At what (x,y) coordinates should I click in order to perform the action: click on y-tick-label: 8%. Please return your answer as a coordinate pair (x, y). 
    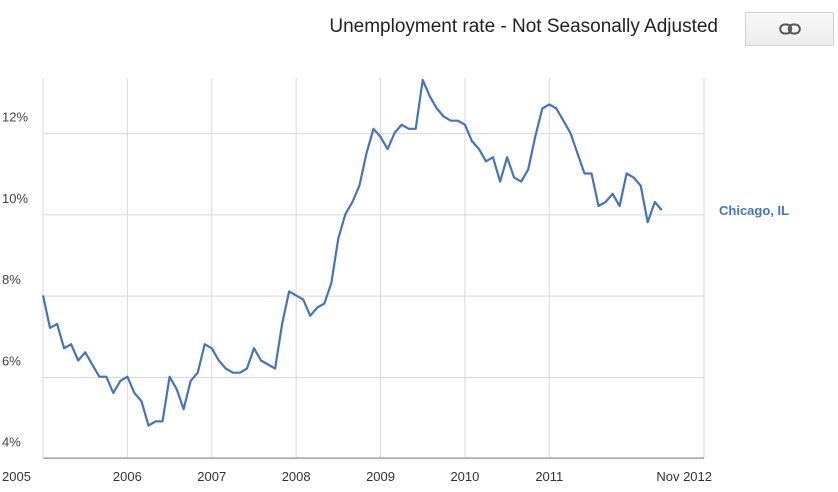
    Looking at the image, I should click on (11, 279).